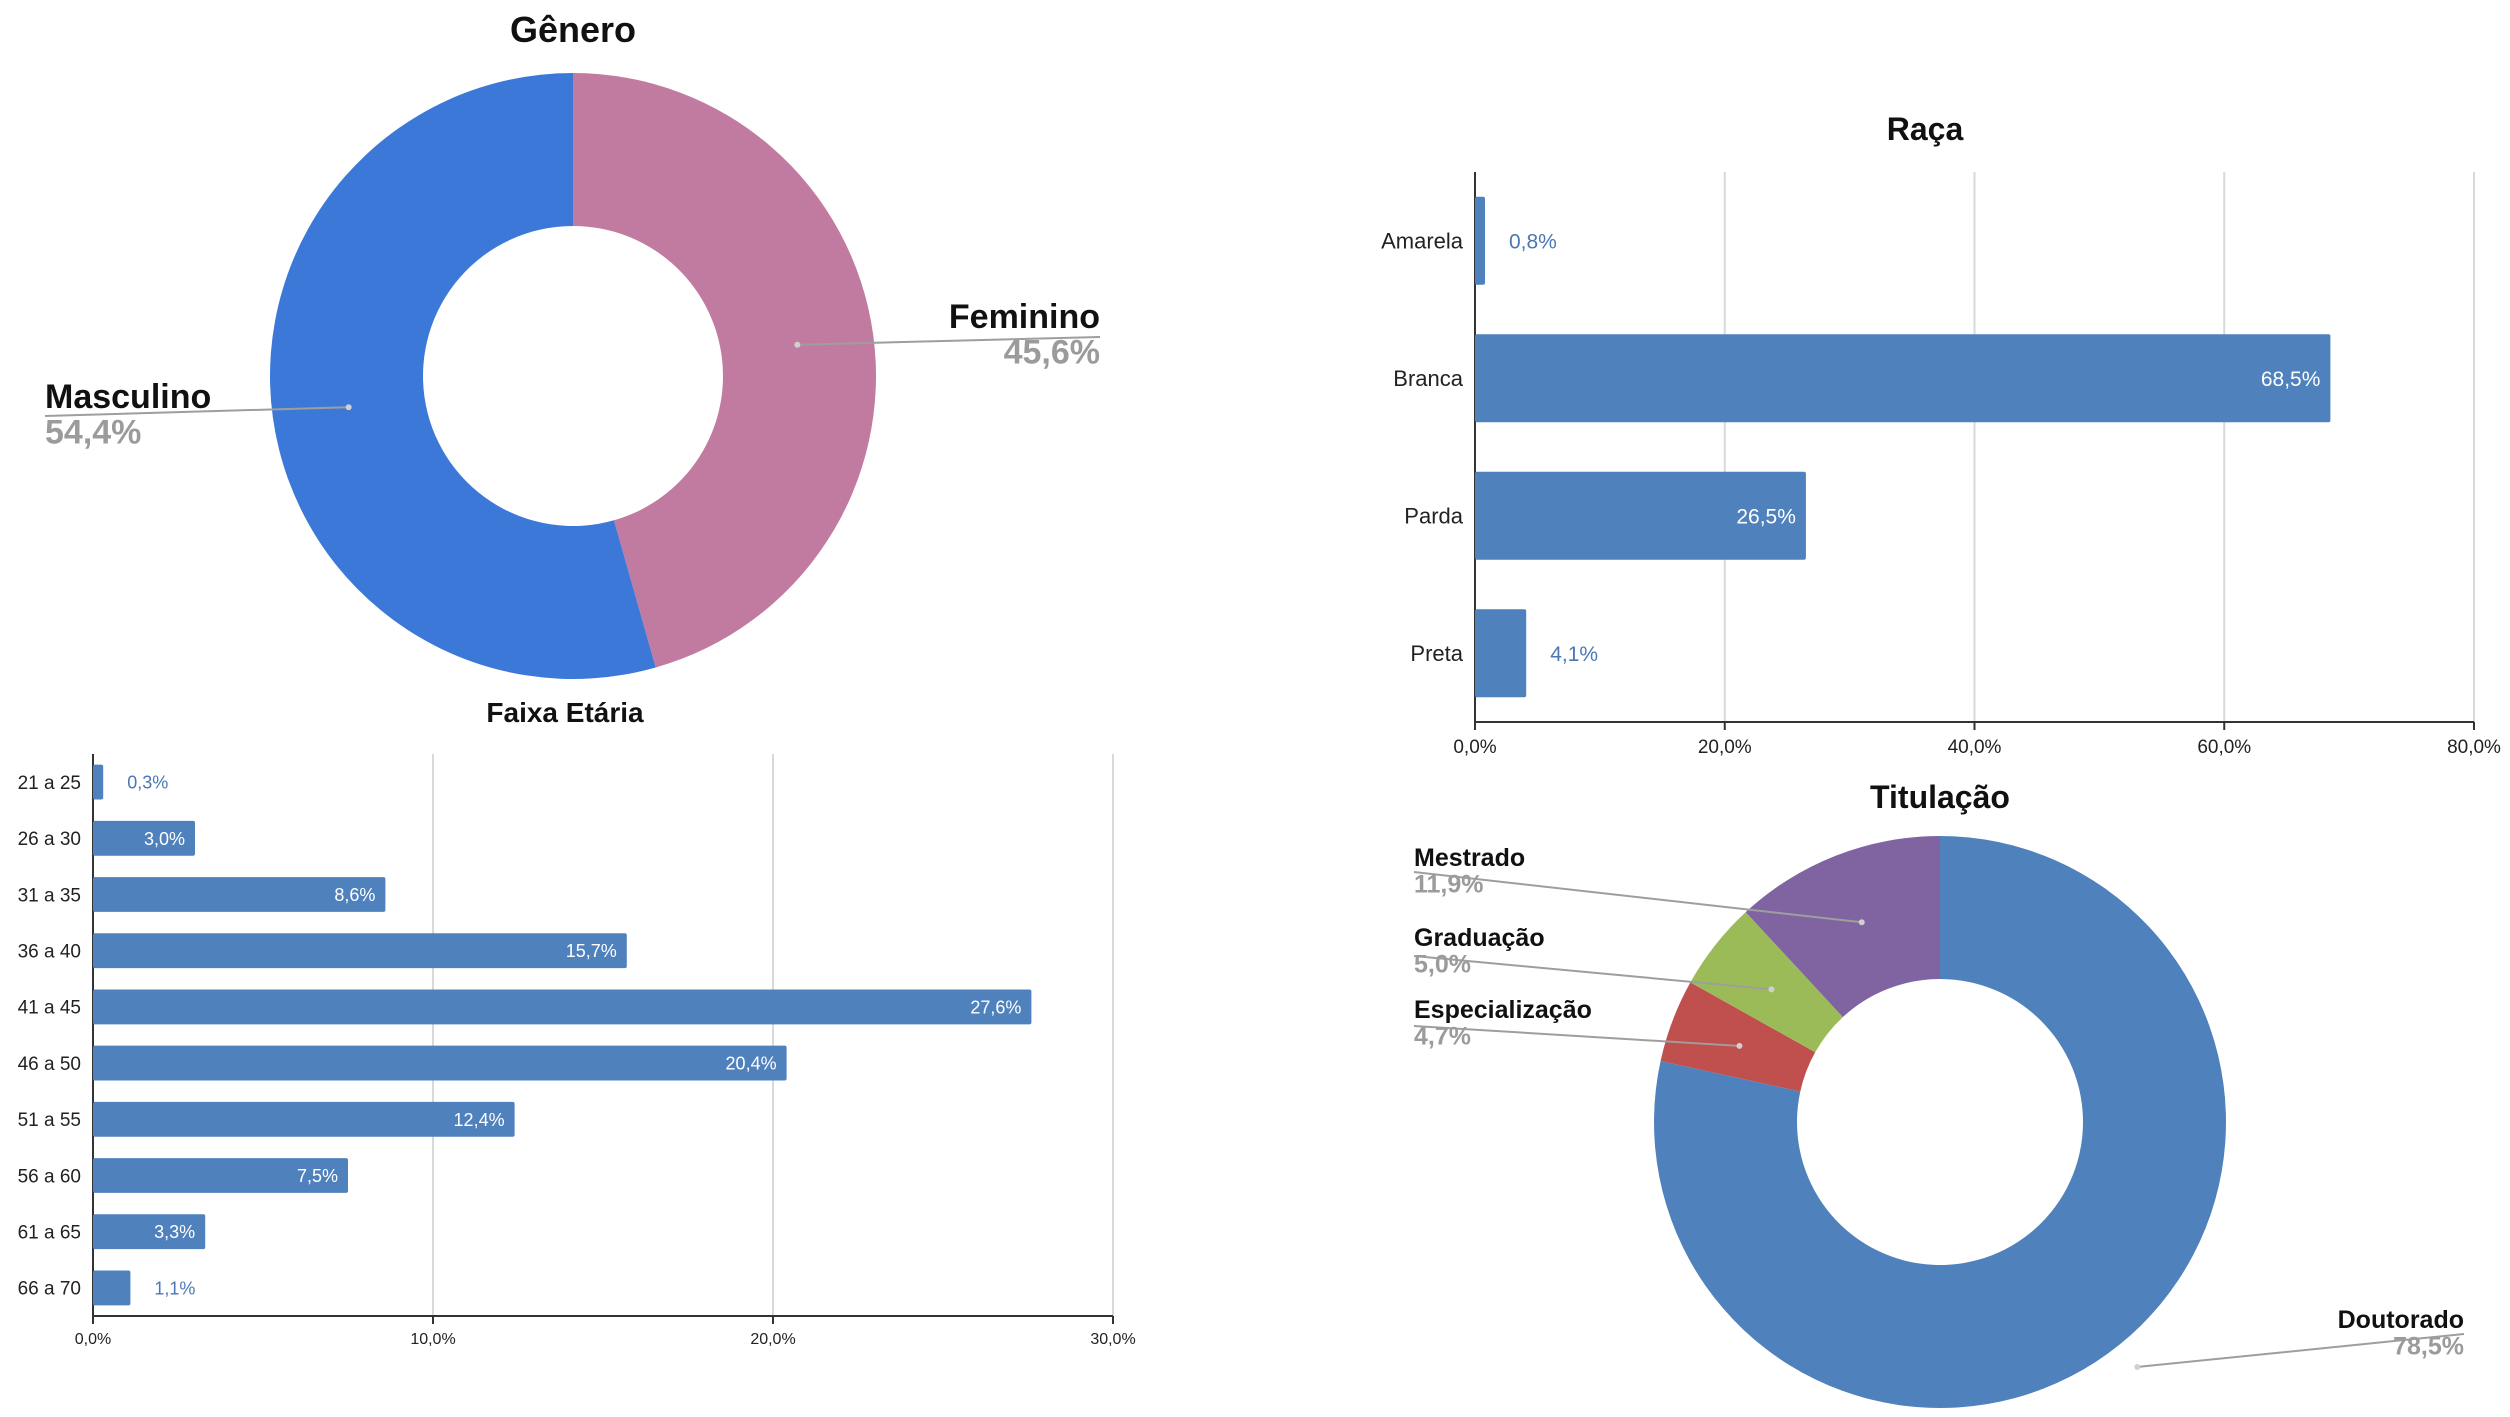  What do you see at coordinates (995, 1007) in the screenshot?
I see `faixa-etaria-value-label: 27,6%` at bounding box center [995, 1007].